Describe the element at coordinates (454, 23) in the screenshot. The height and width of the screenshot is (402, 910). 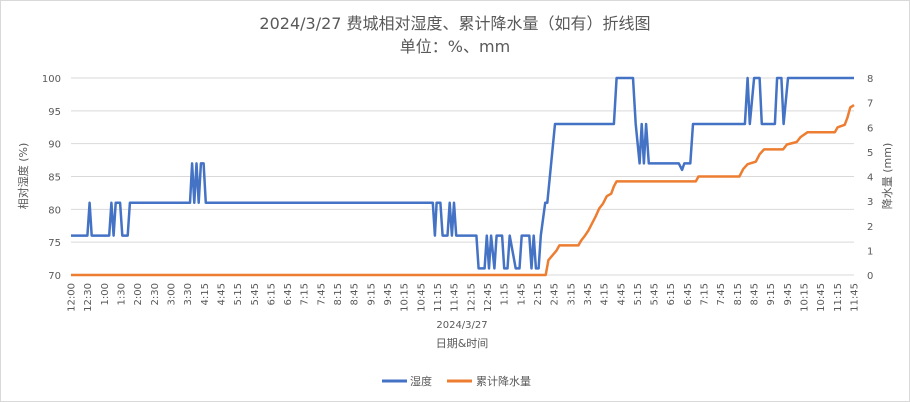
I see `chart-title: 2024/3/27 费城相对湿度、累计降水量（如有）折线图` at that location.